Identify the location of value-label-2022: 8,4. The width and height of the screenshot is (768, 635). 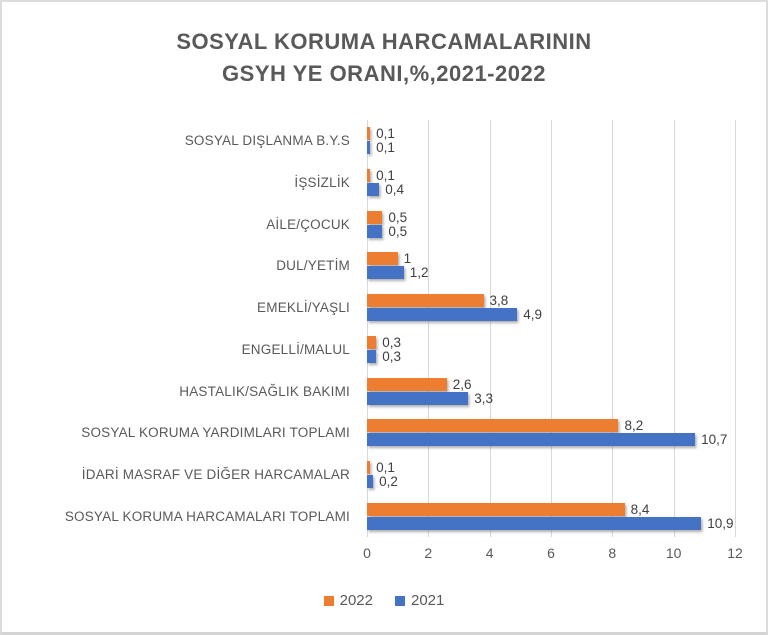
(640, 509).